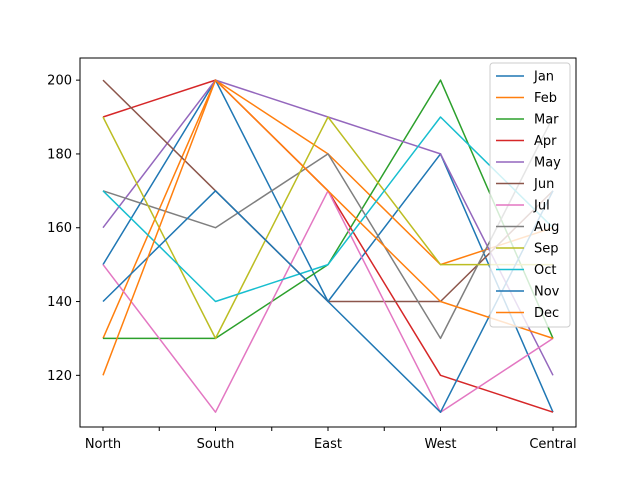 The height and width of the screenshot is (480, 640). I want to click on y-axis: 120 140 160 180 200, so click(63, 229).